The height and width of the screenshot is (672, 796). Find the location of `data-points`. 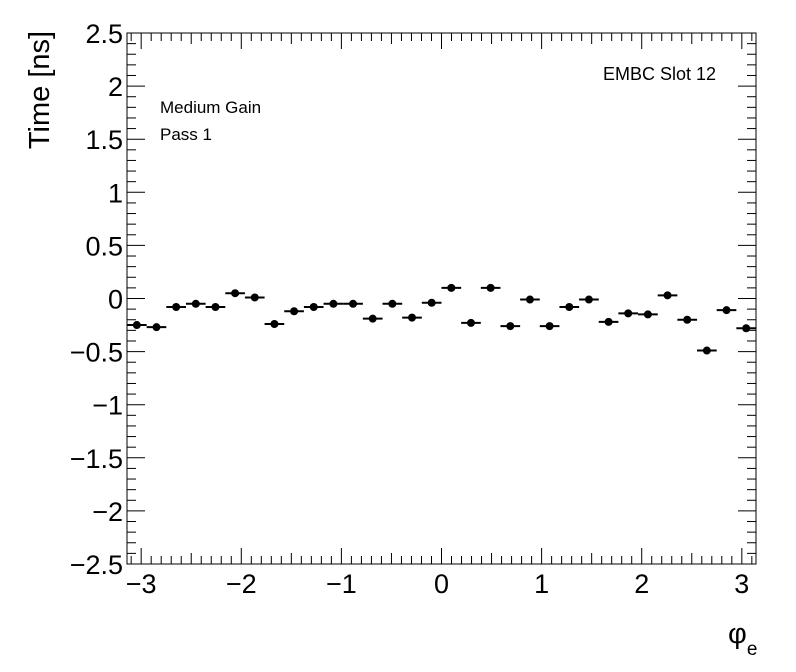

data-points is located at coordinates (441, 319).